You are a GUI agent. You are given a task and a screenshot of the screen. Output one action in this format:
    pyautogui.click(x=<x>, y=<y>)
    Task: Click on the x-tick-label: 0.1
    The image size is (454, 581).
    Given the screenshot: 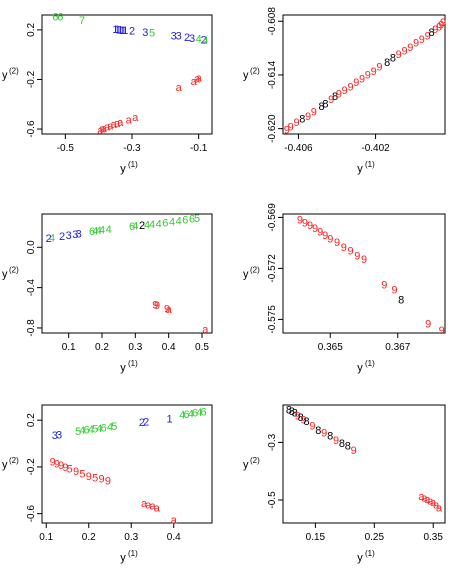 What is the action you would take?
    pyautogui.click(x=69, y=347)
    